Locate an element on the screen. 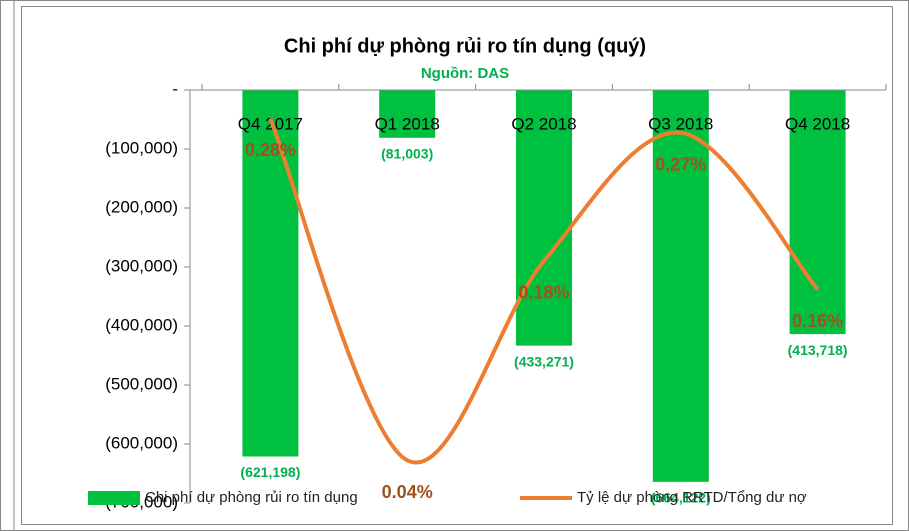 This screenshot has width=909, height=531. x-tick-label: Q3 2018 is located at coordinates (680, 123).